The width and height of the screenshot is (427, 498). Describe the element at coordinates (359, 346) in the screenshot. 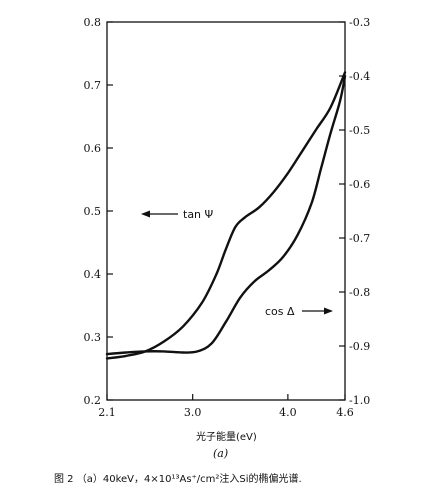

I see `y-right-tick-label: -0.9` at that location.